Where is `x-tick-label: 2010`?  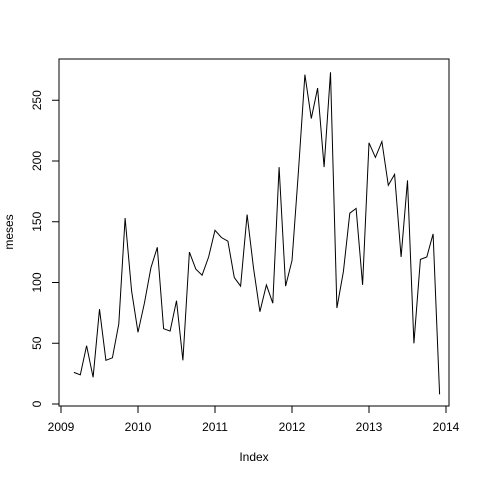
x-tick-label: 2010 is located at coordinates (138, 427).